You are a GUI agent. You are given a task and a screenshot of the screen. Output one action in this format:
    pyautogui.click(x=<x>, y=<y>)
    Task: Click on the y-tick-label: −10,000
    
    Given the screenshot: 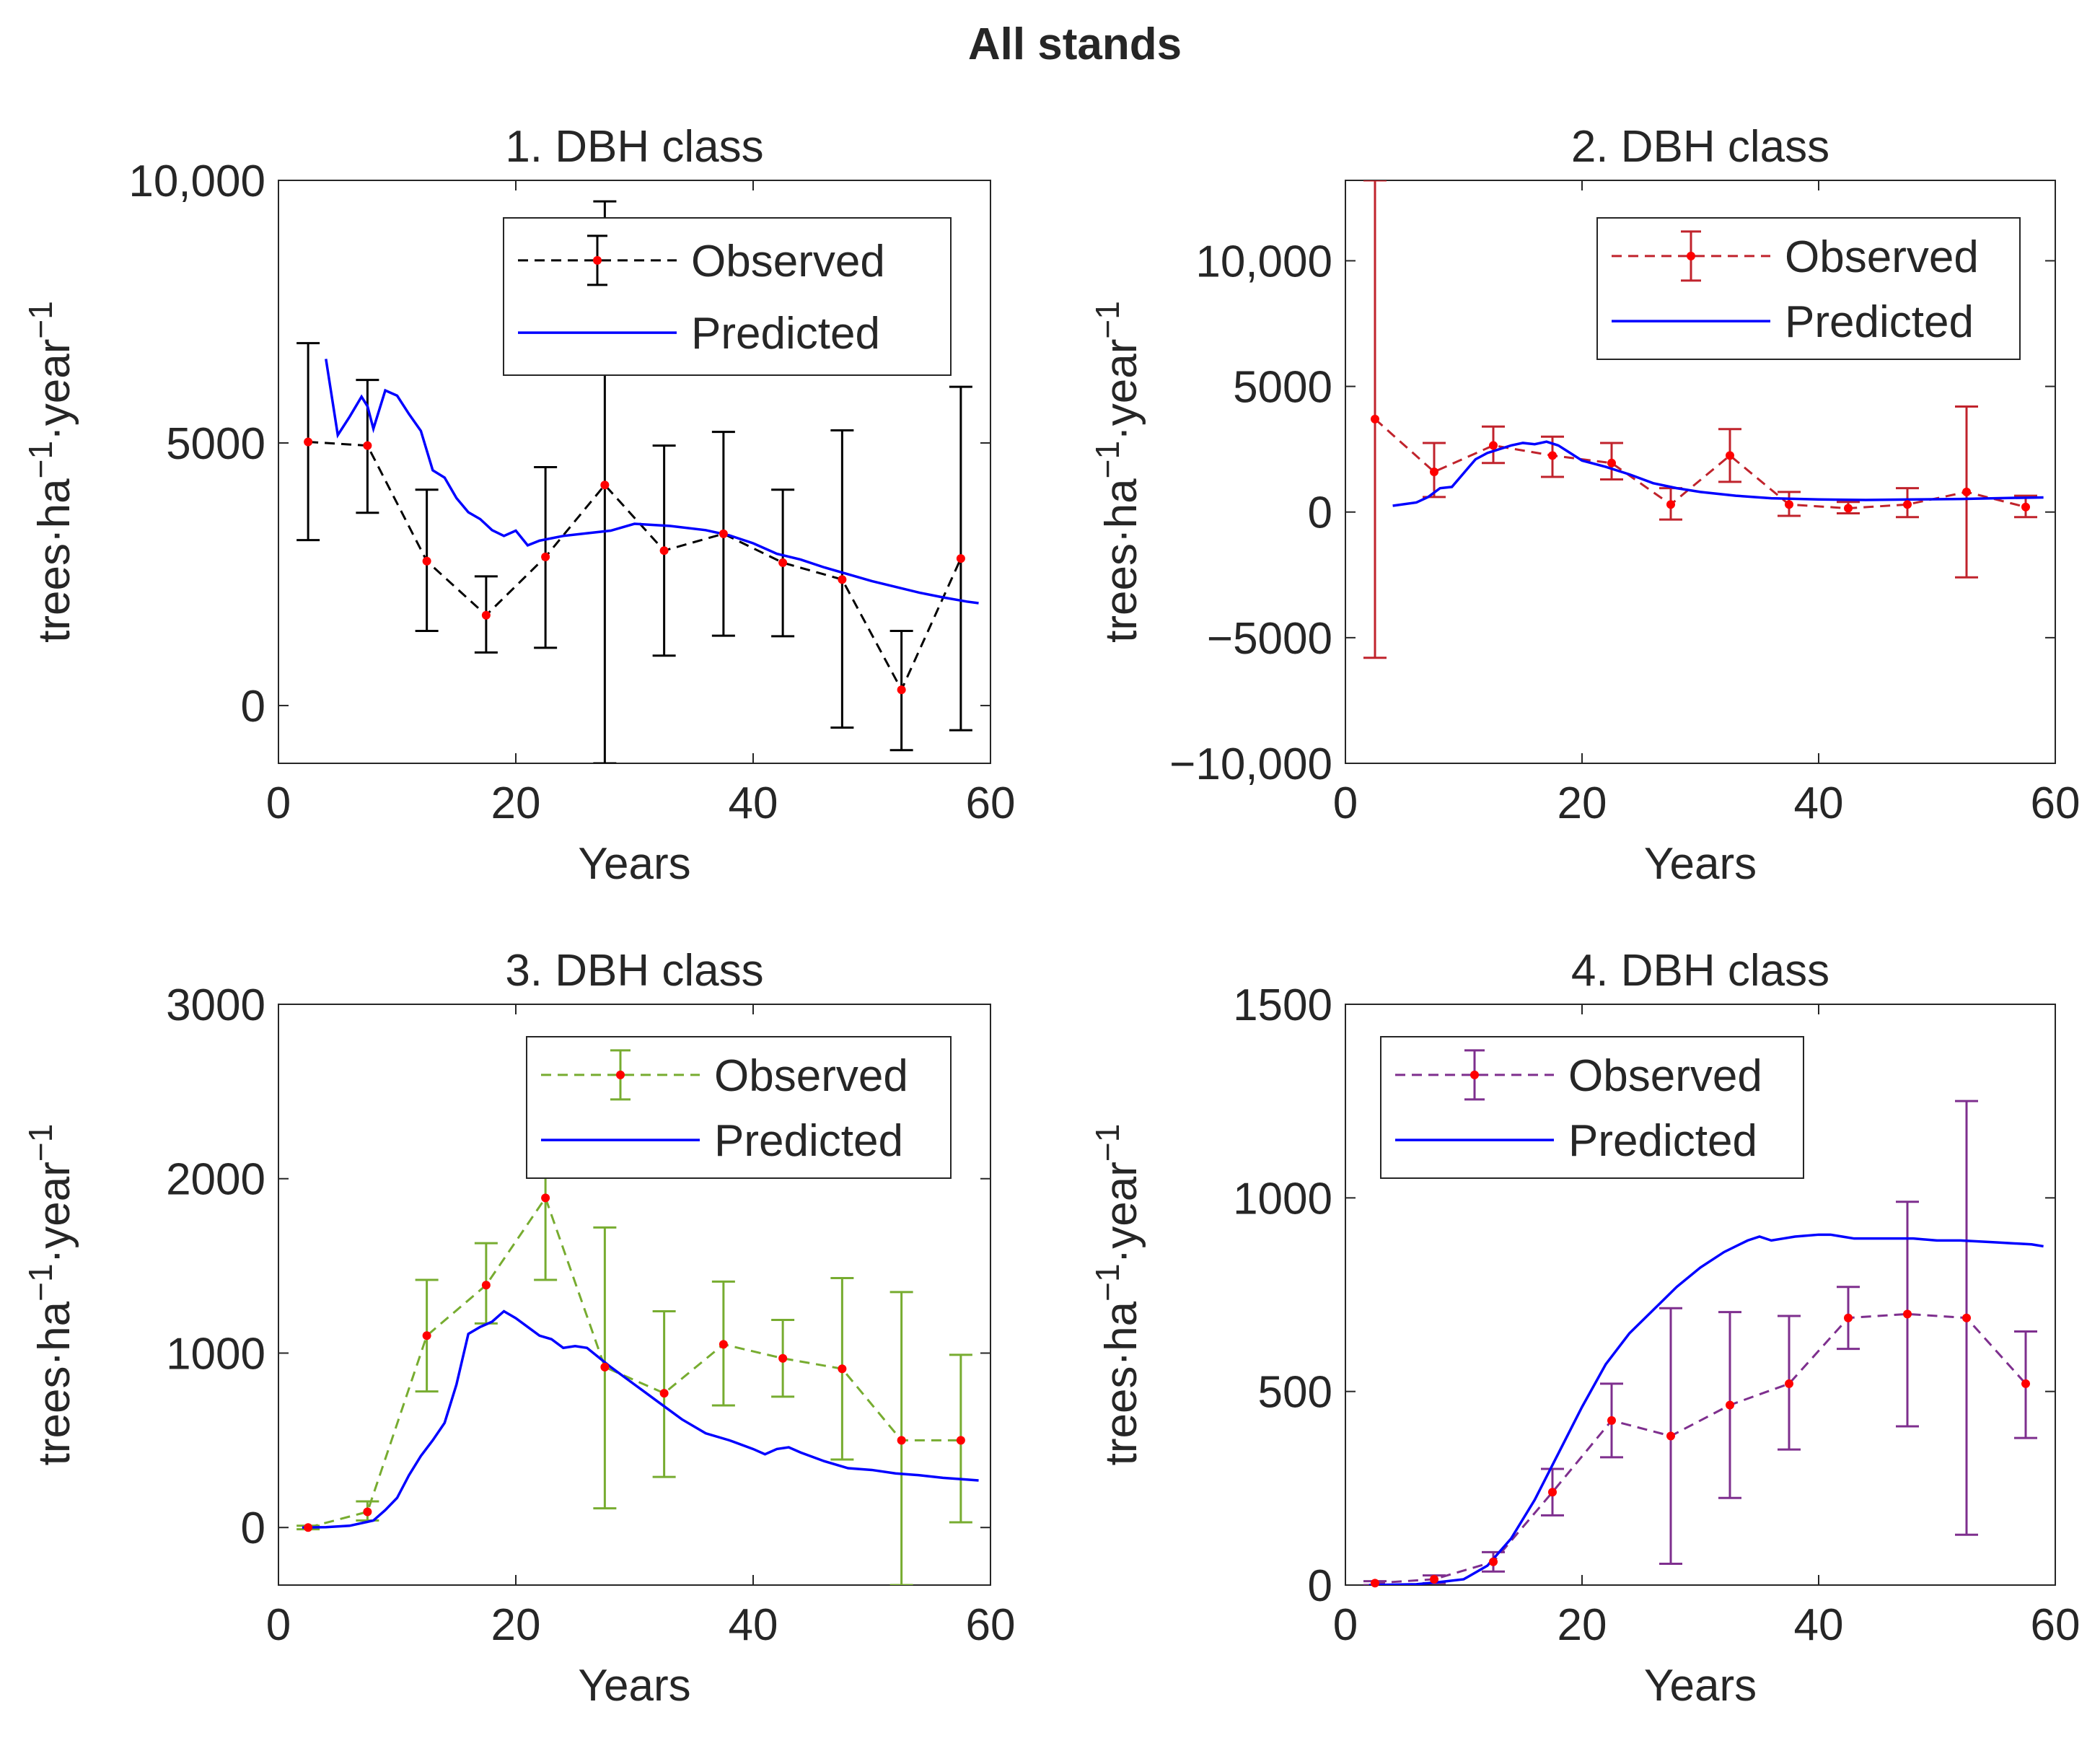 What is the action you would take?
    pyautogui.click(x=1251, y=764)
    